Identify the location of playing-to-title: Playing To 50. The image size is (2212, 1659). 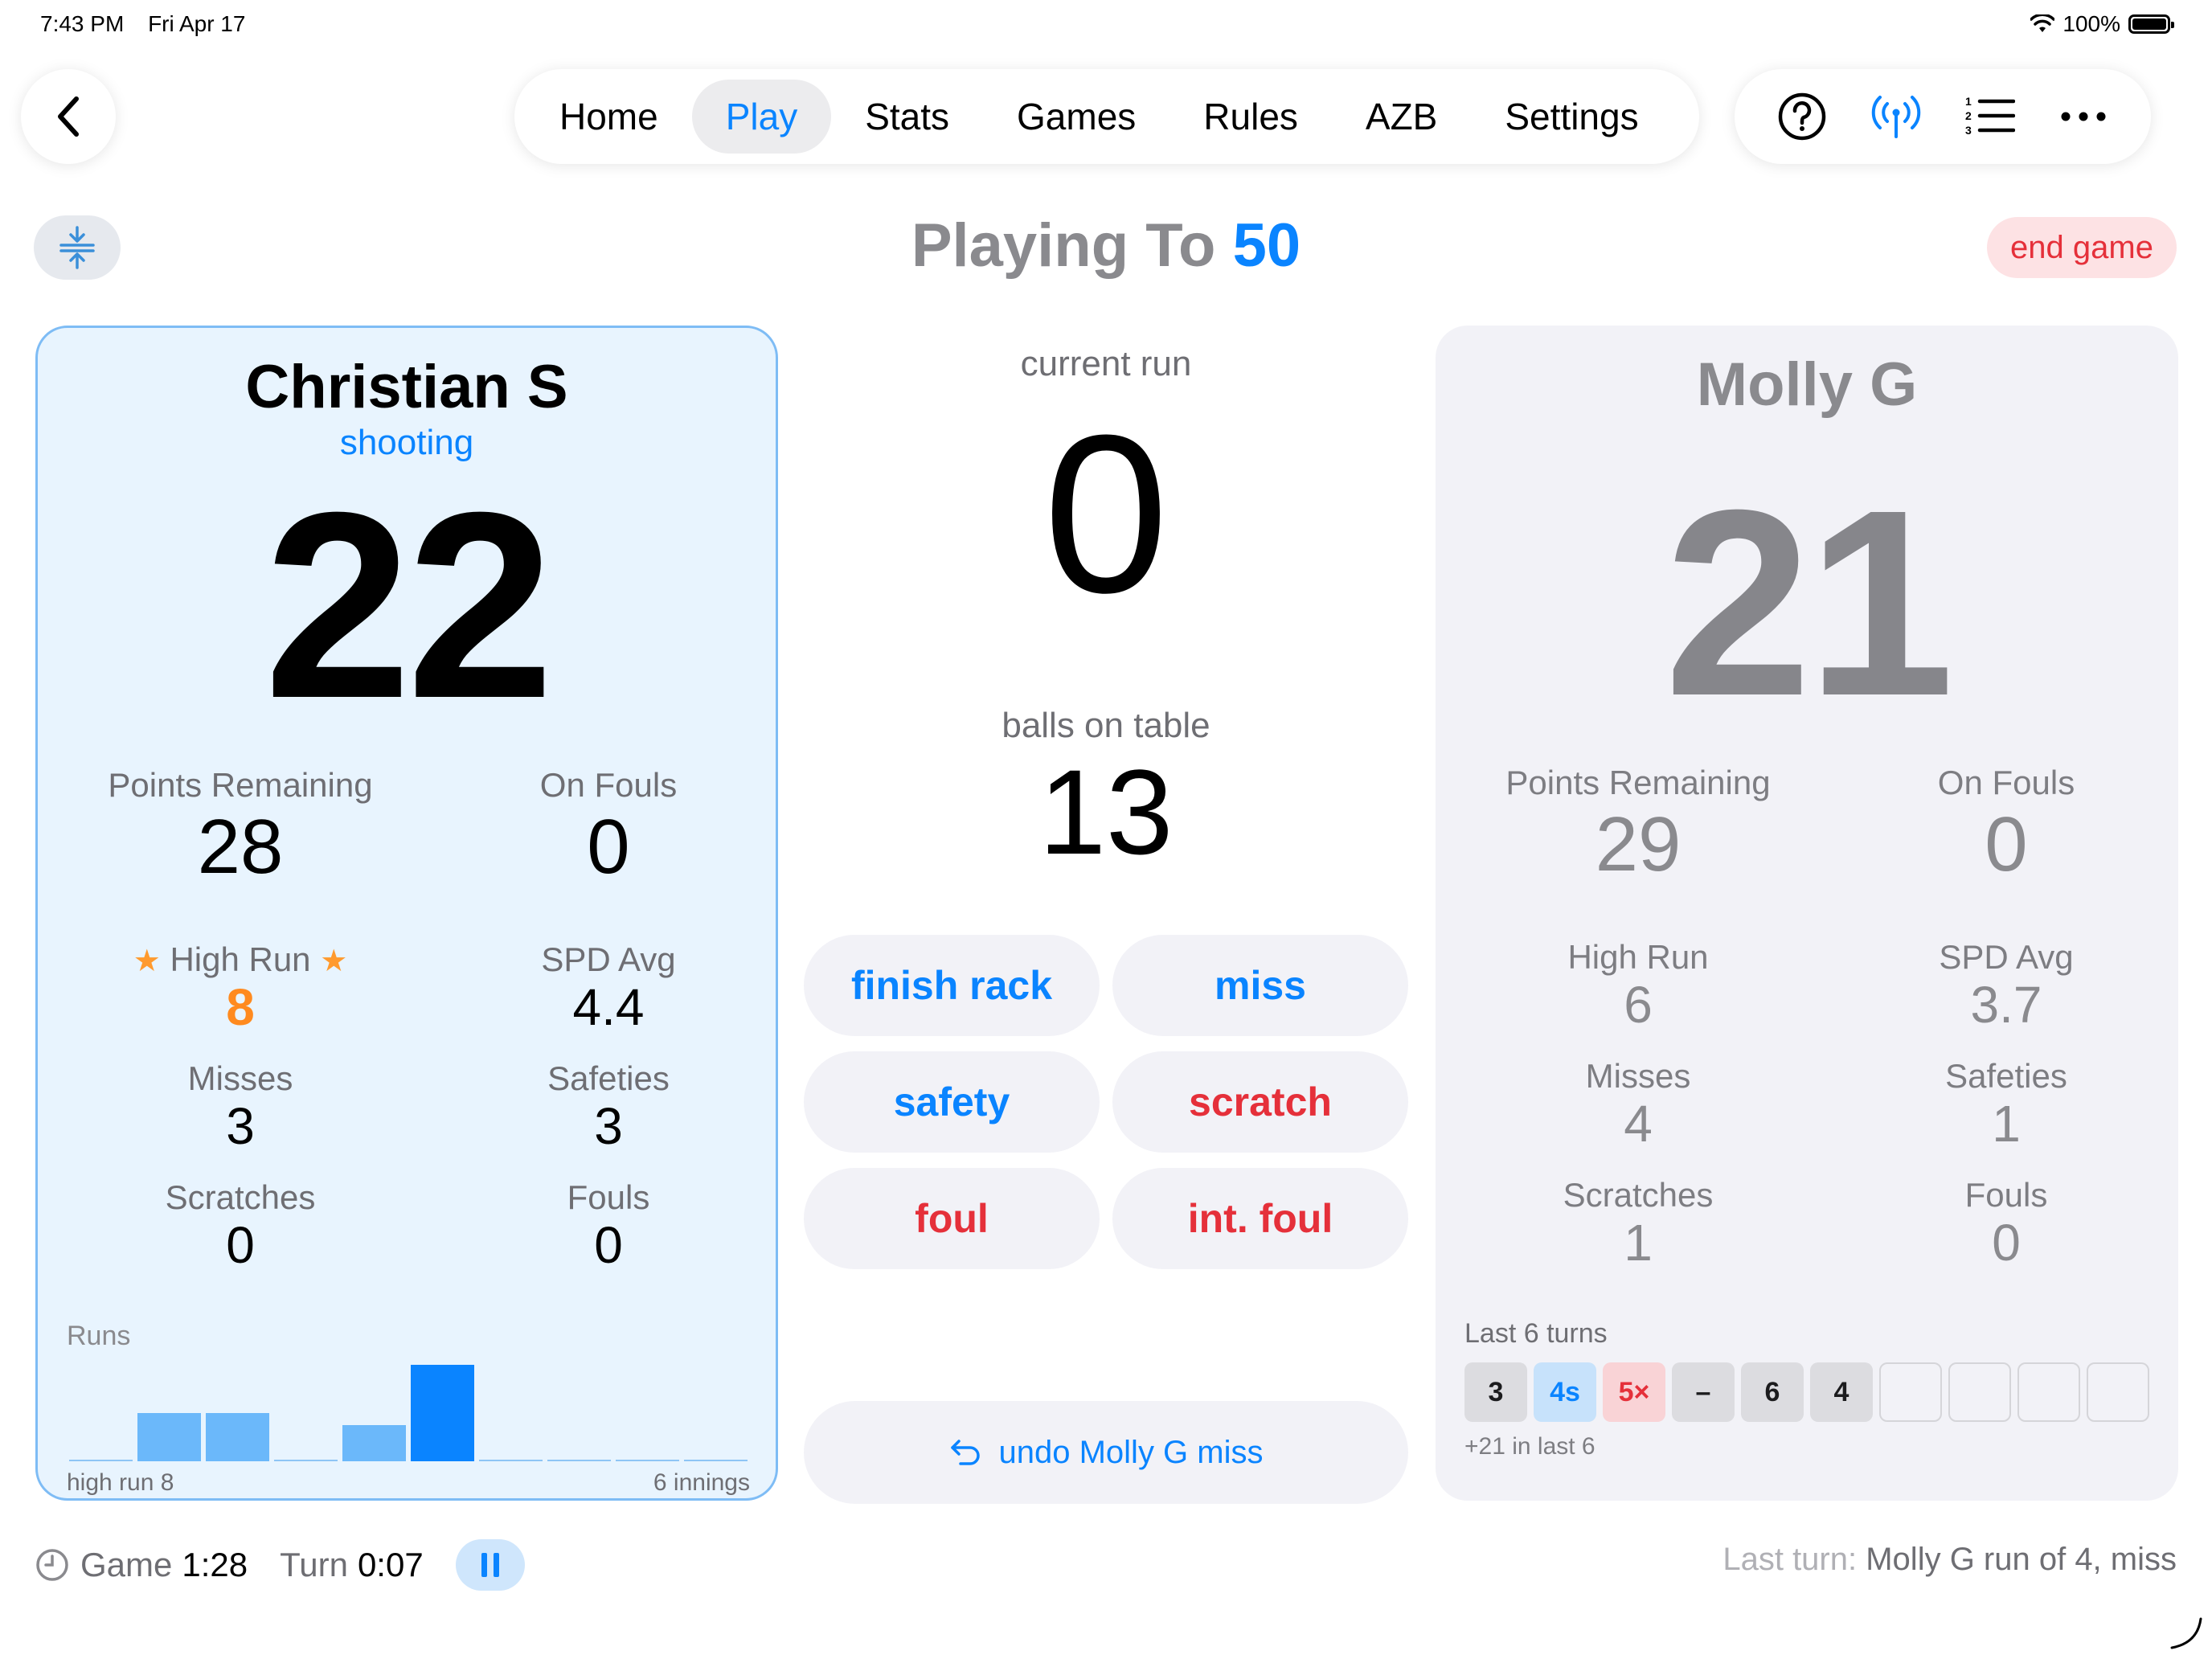
(1106, 246).